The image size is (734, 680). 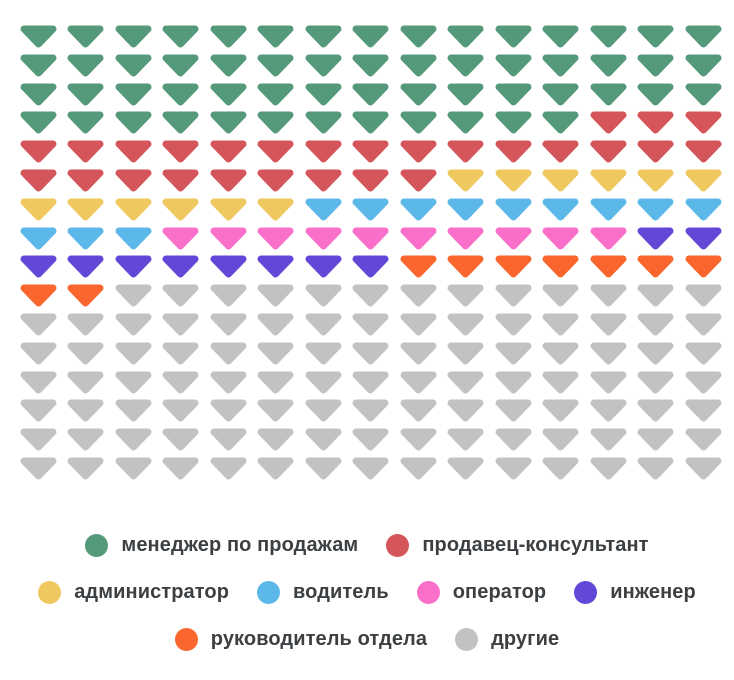 I want to click on legend-item-3: водитель, so click(x=323, y=592).